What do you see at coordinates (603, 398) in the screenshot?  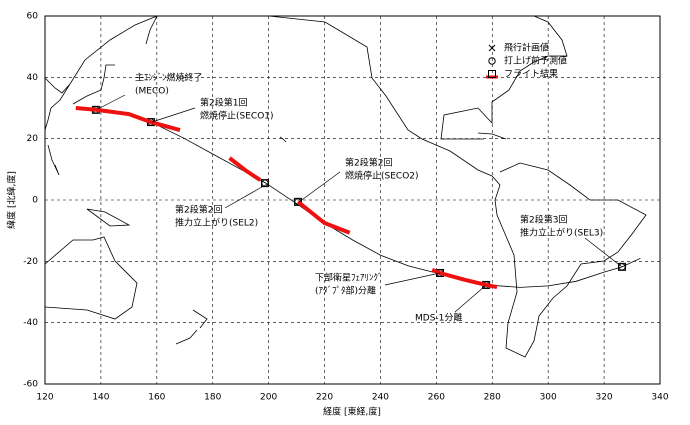 I see `x-tick-label: 320` at bounding box center [603, 398].